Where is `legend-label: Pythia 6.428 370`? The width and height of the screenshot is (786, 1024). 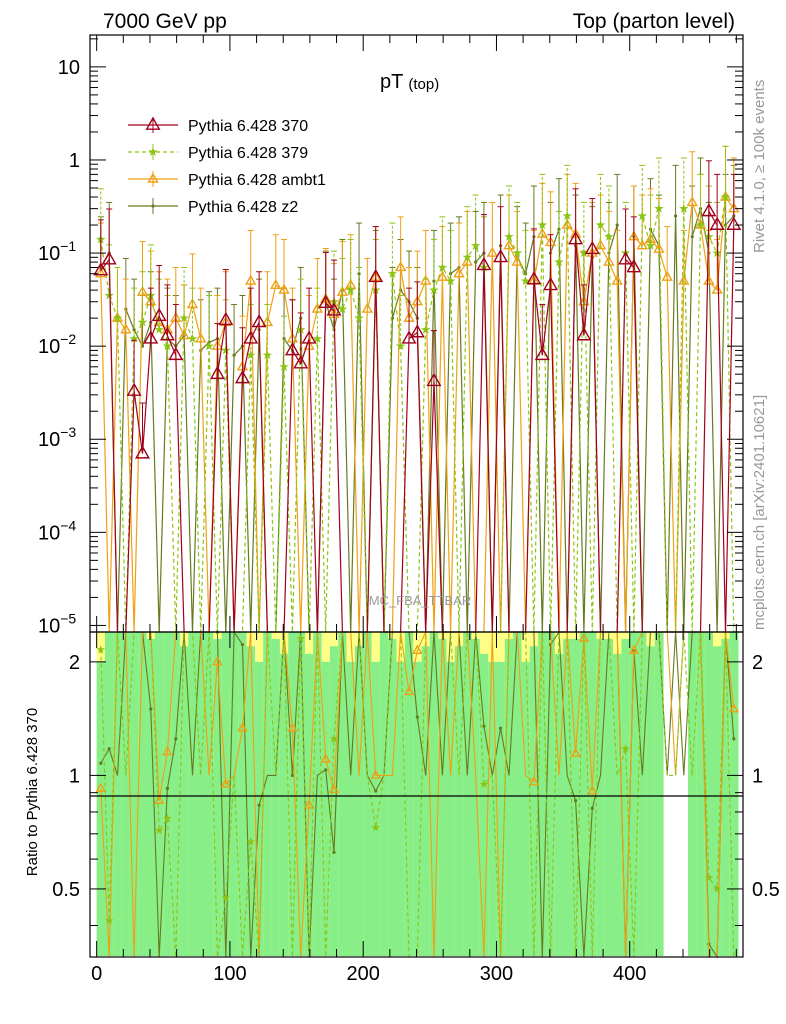 legend-label: Pythia 6.428 370 is located at coordinates (248, 126).